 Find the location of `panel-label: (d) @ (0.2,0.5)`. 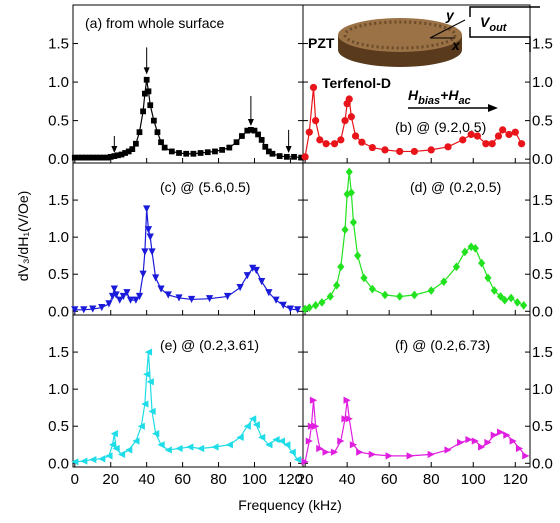

panel-label: (d) @ (0.2,0.5) is located at coordinates (455, 187).